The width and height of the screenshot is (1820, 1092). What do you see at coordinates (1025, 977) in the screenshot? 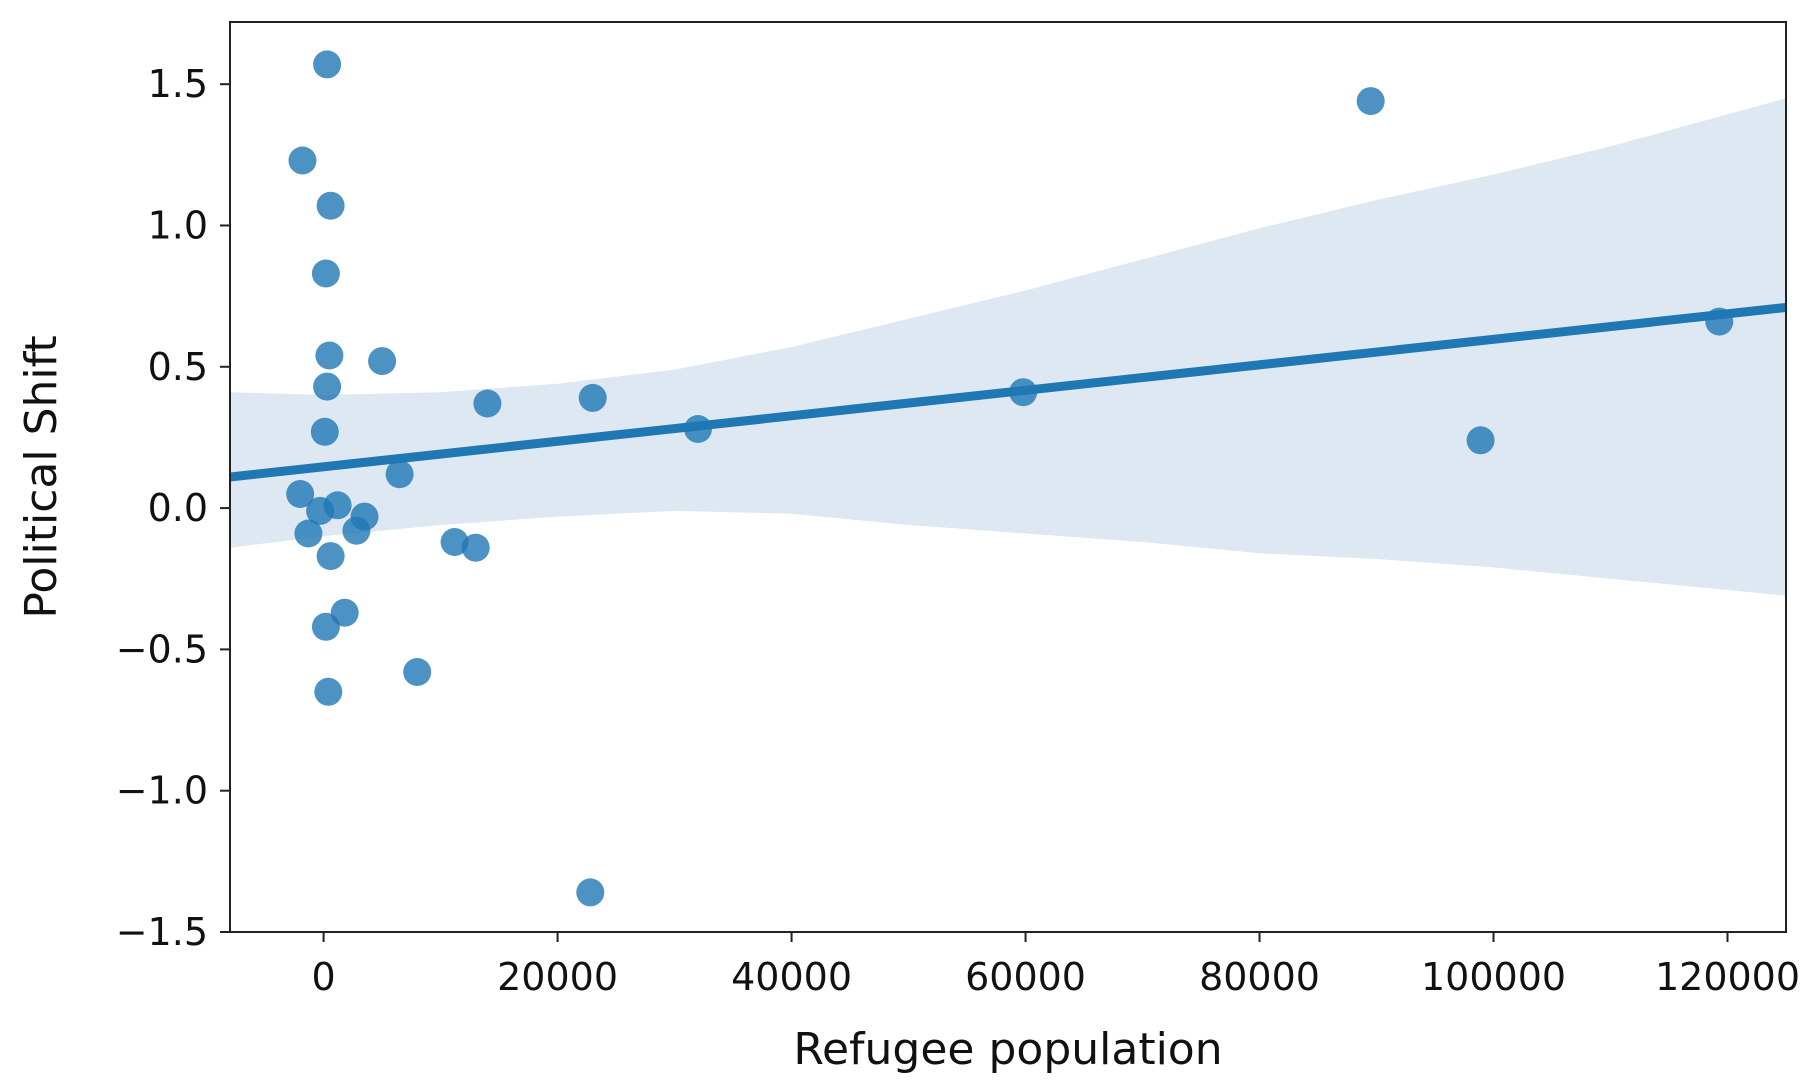
I see `x-tick-label: 60000` at bounding box center [1025, 977].